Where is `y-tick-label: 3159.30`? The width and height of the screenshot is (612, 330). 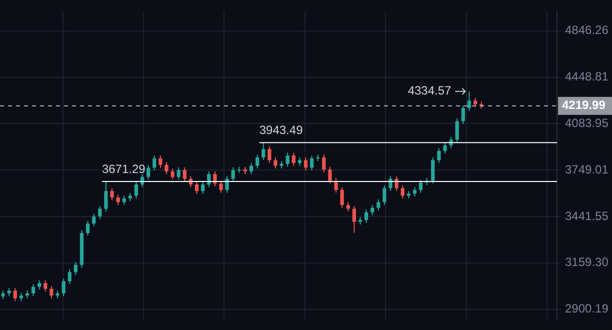 y-tick-label: 3159.30 is located at coordinates (587, 262).